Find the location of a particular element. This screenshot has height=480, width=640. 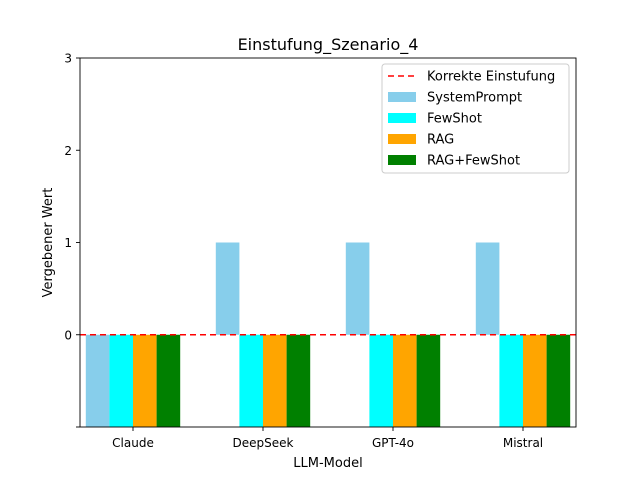

bar-rag-fewshot-deepseek is located at coordinates (298, 380).